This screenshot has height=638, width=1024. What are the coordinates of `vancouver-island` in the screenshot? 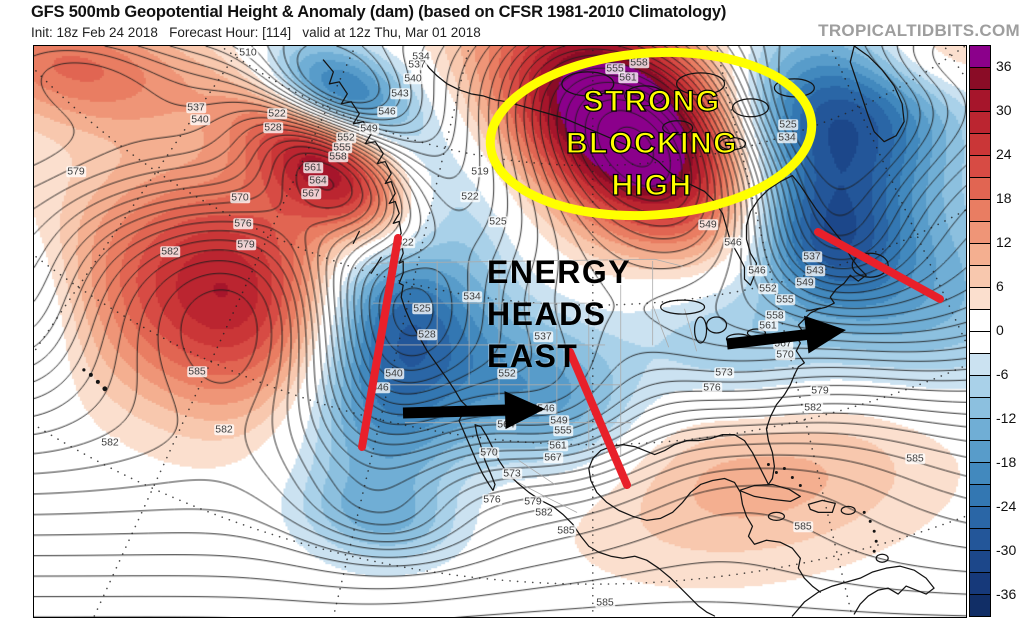 It's located at (367, 252).